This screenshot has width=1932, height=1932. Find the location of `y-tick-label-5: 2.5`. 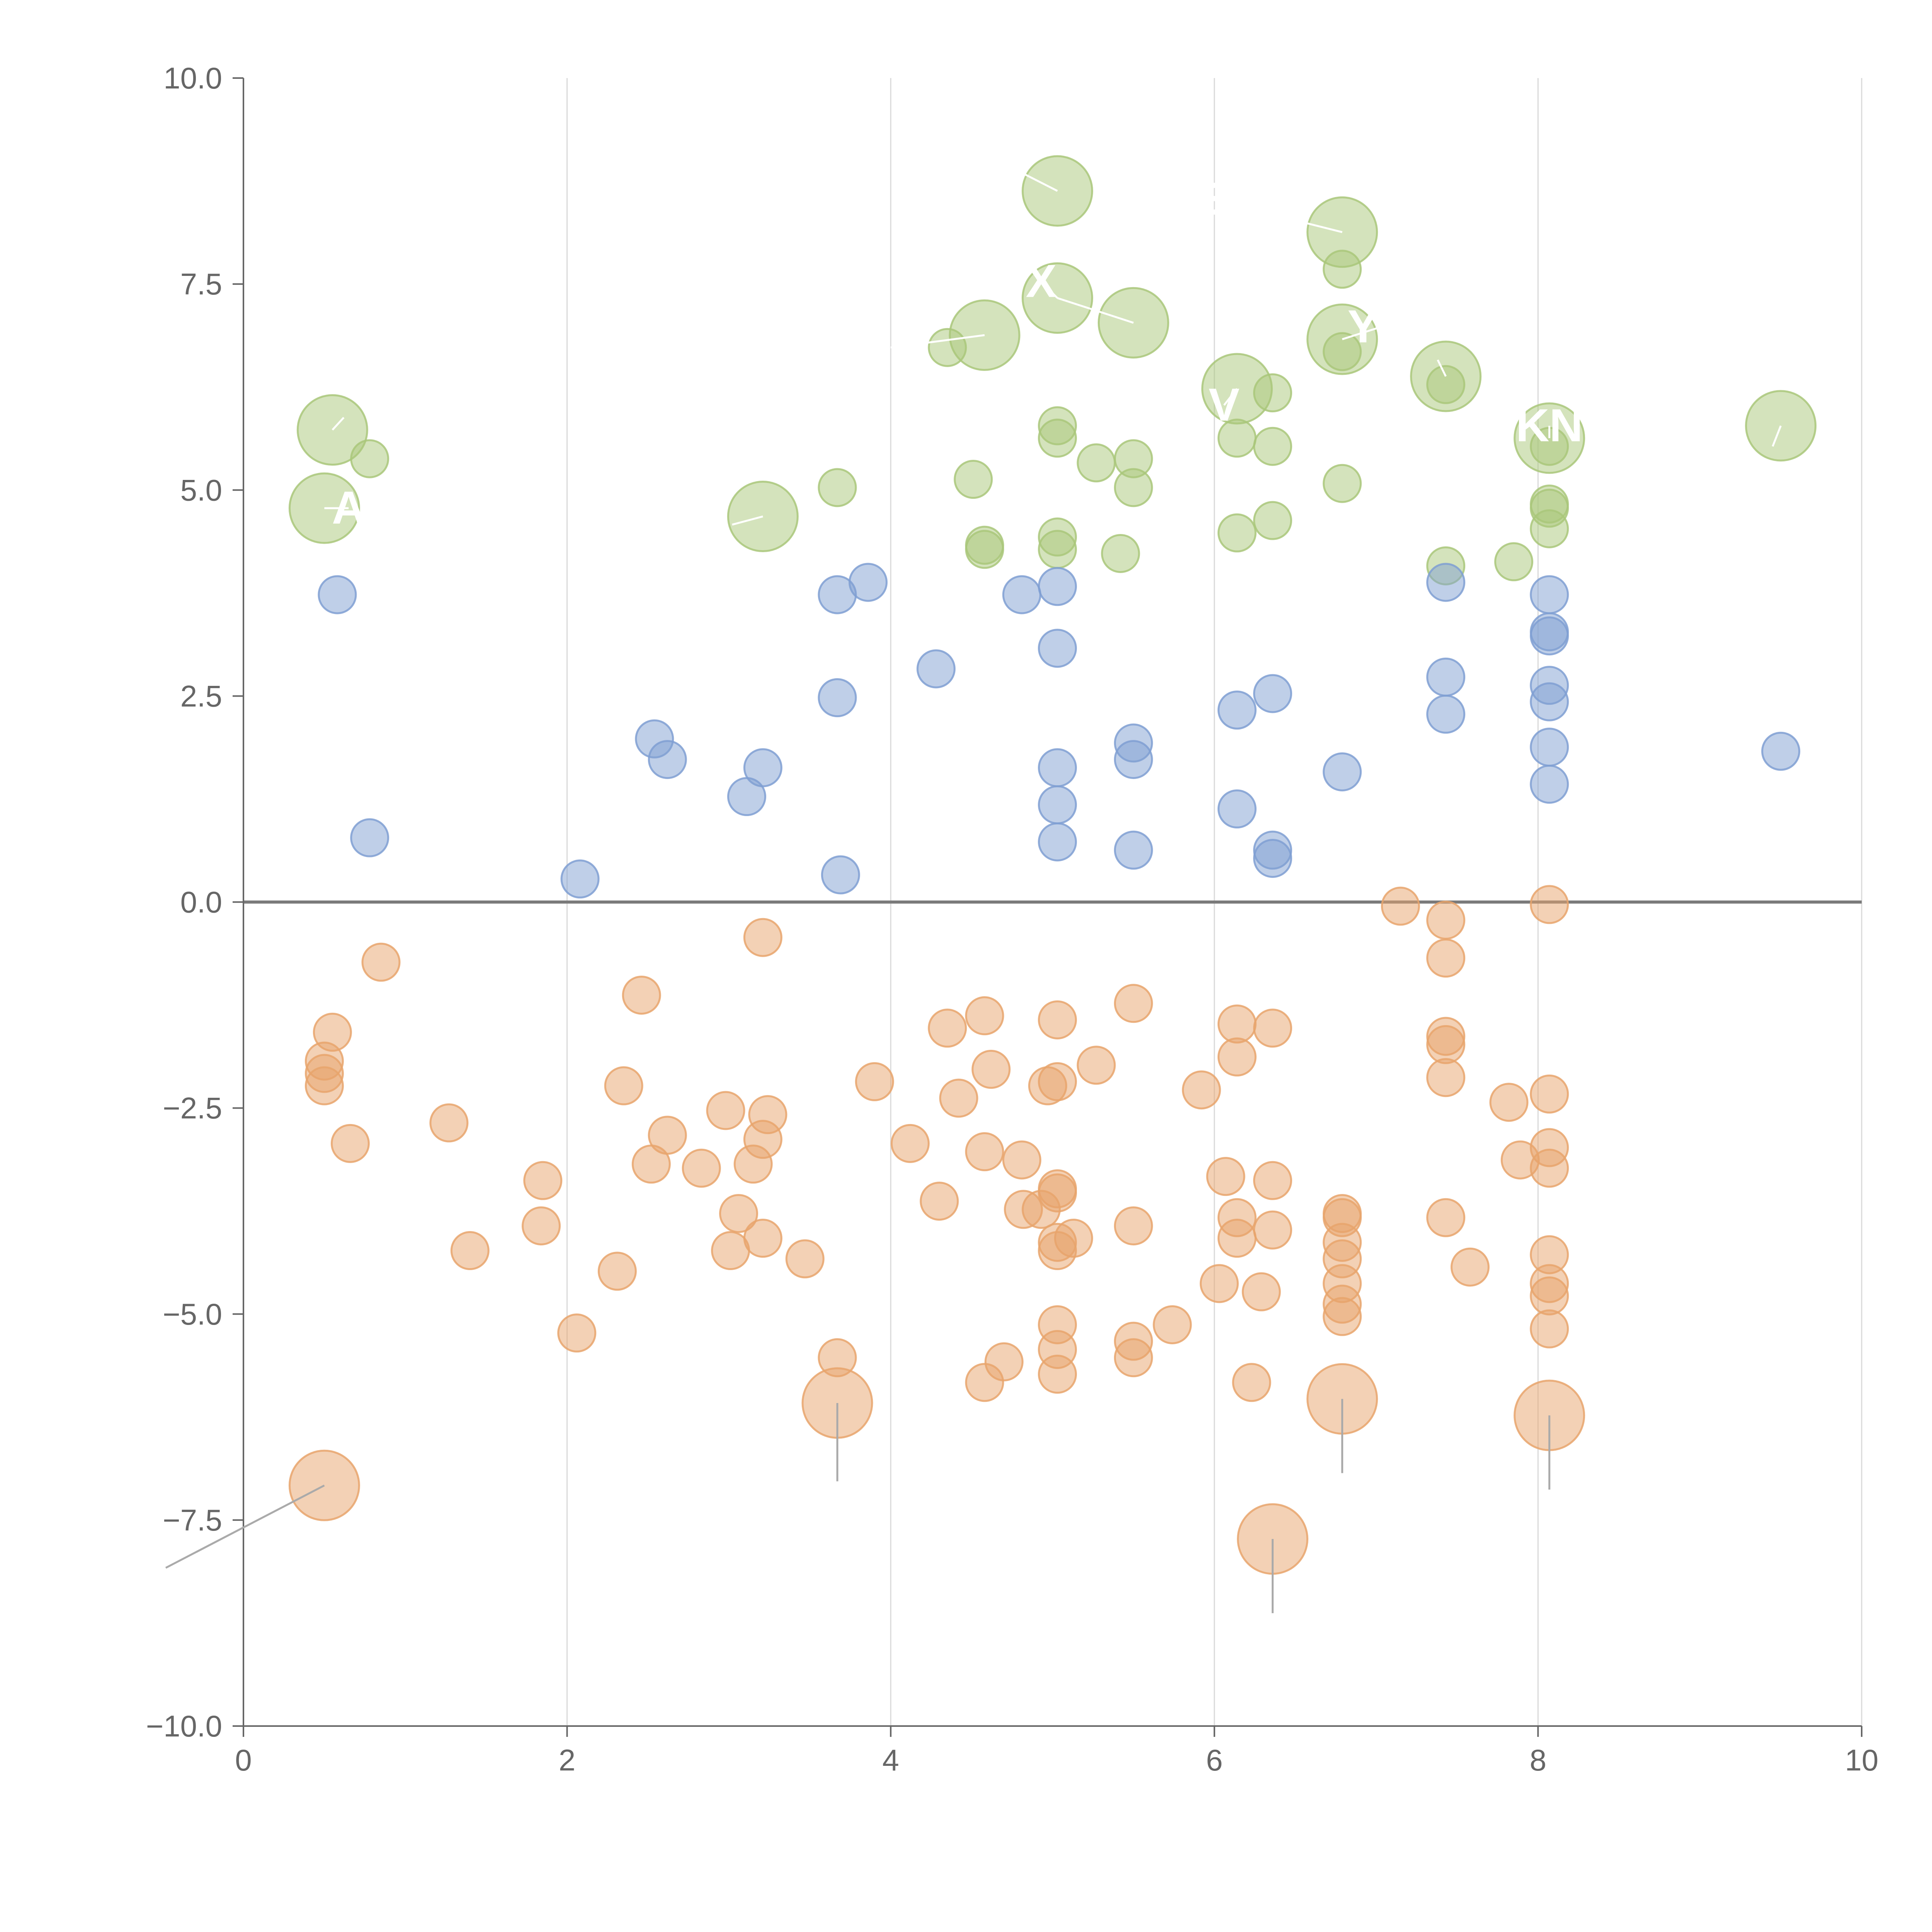

y-tick-label-5: 2.5 is located at coordinates (201, 696).